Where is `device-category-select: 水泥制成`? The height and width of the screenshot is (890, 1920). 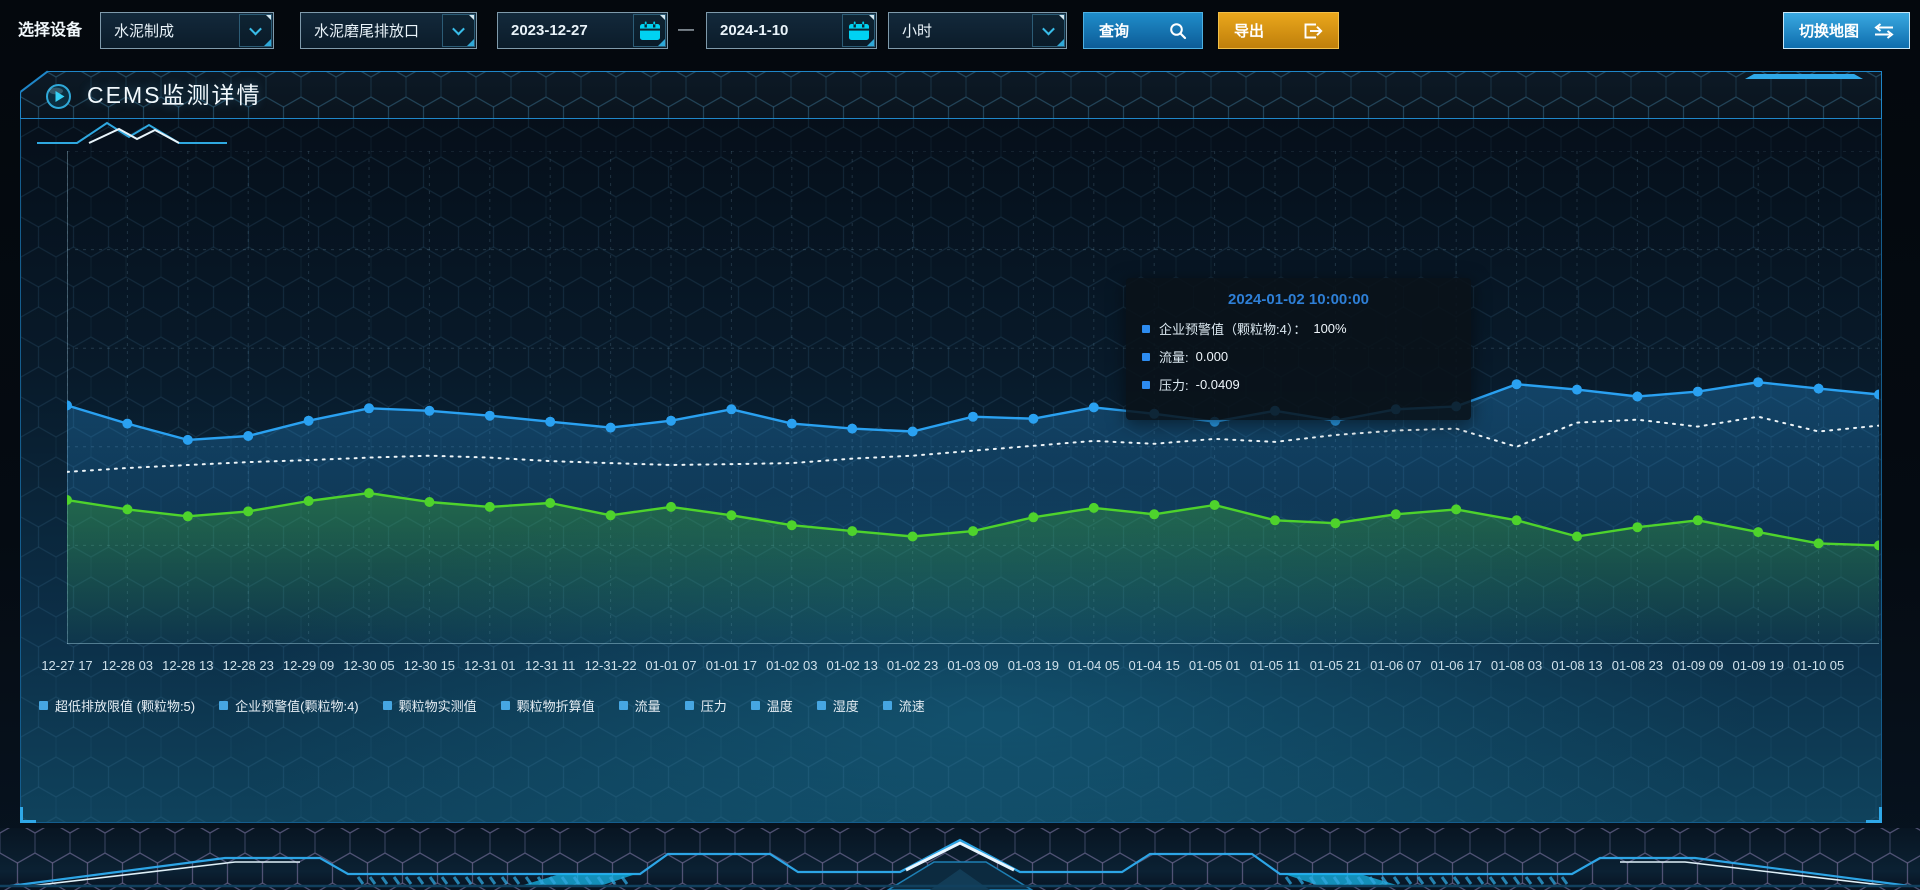
device-category-select: 水泥制成 is located at coordinates (187, 30).